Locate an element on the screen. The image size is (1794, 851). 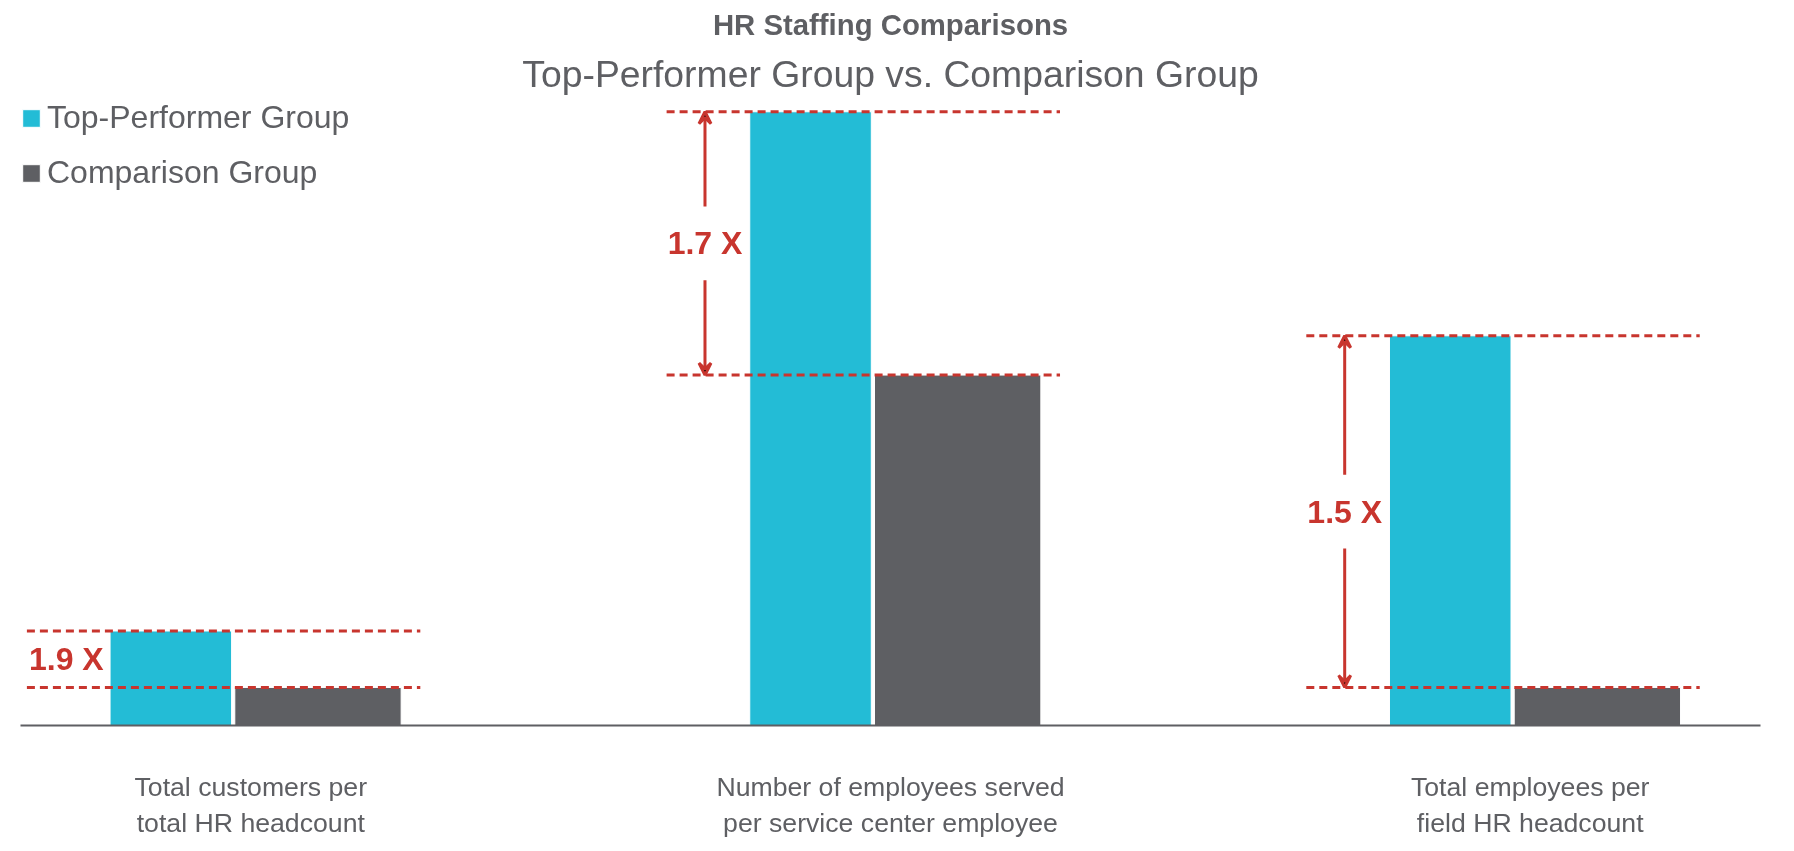
x-tick-label: Number of employees served per service center employee is located at coordinates (890, 804).